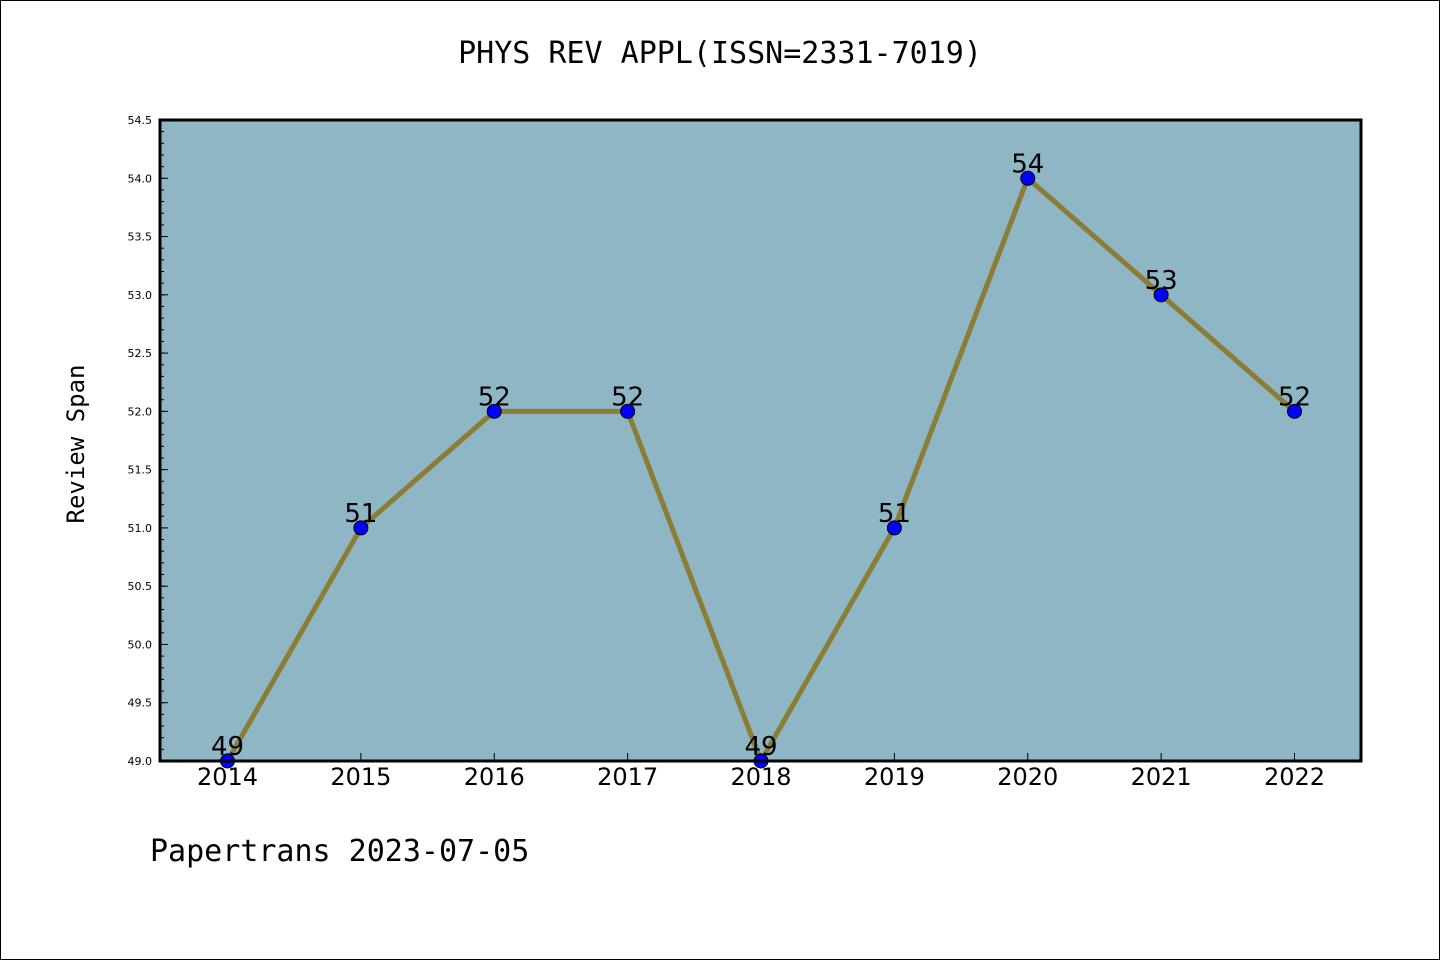 The width and height of the screenshot is (1440, 960). Describe the element at coordinates (140, 411) in the screenshot. I see `y-tick-label: 52.0` at that location.